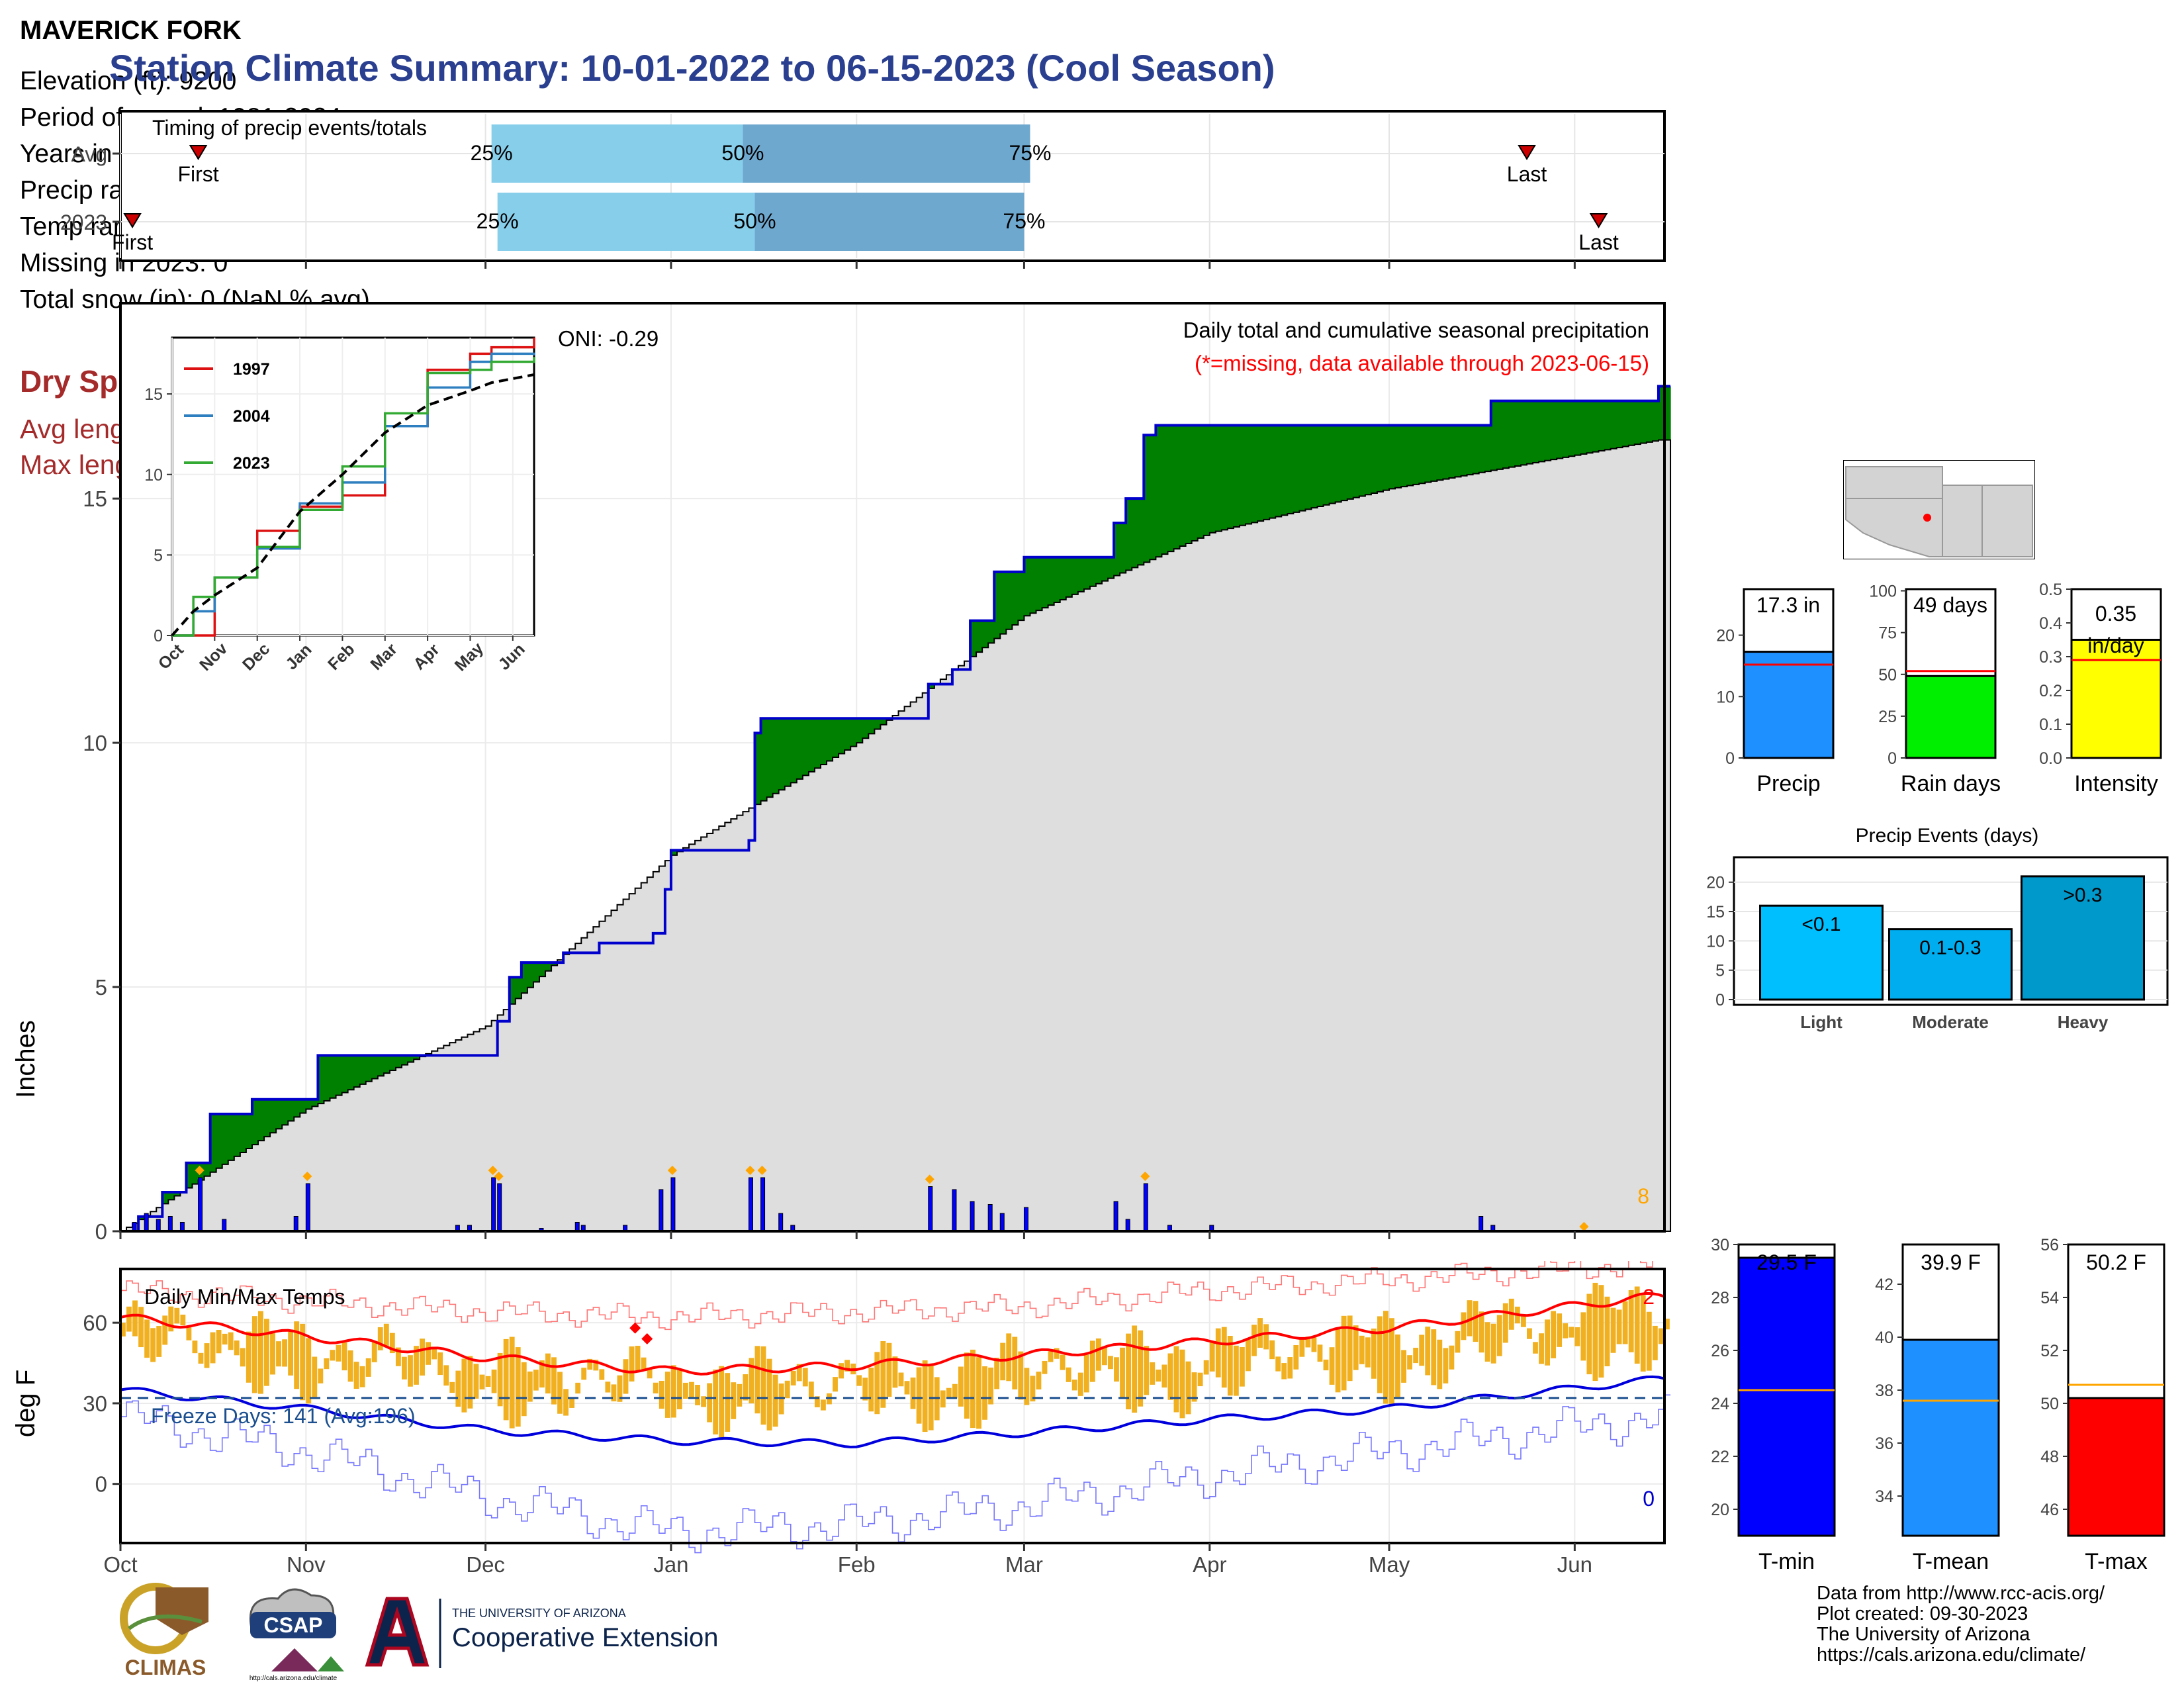 This screenshot has height=1688, width=2184. I want to click on climas-logo-text: CLIMAS, so click(165, 1667).